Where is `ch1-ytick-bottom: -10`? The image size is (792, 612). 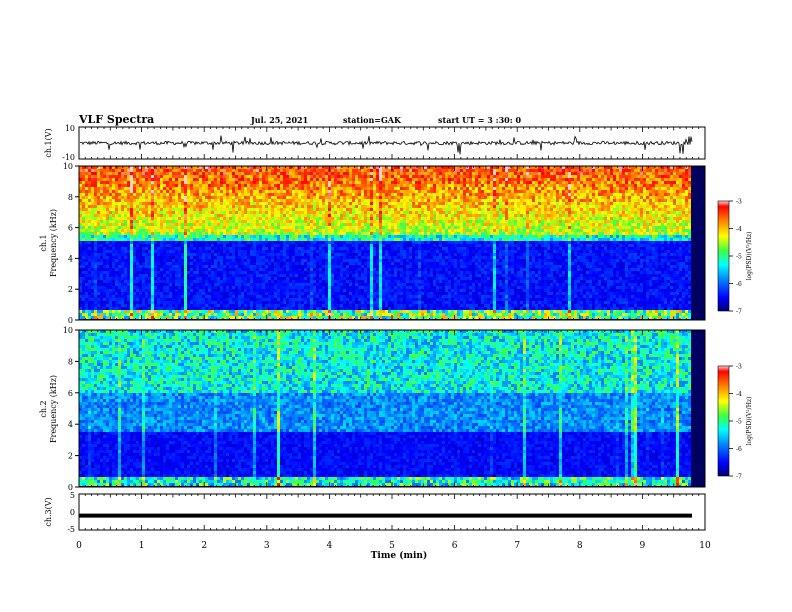
ch1-ytick-bottom: -10 is located at coordinates (68, 157).